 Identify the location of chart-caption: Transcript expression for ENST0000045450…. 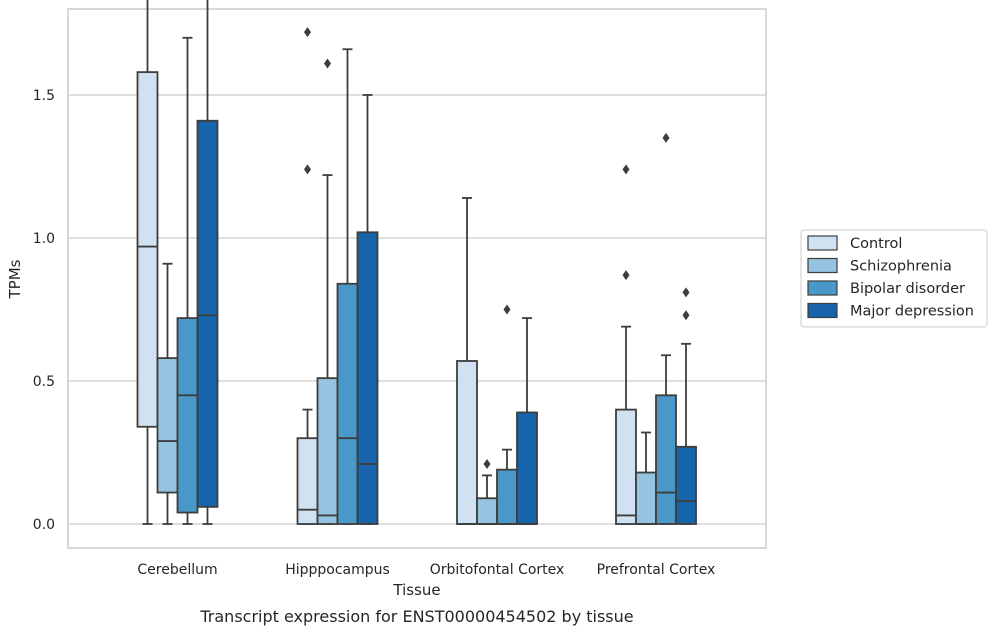
(416, 616).